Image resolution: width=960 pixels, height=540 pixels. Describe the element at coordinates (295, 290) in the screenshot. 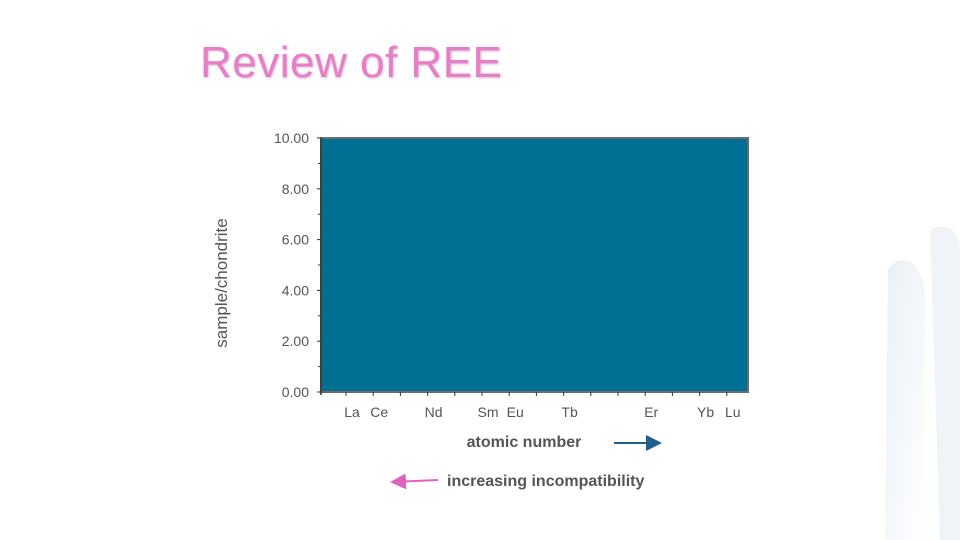

I see `y-tick-label: 4.00` at that location.